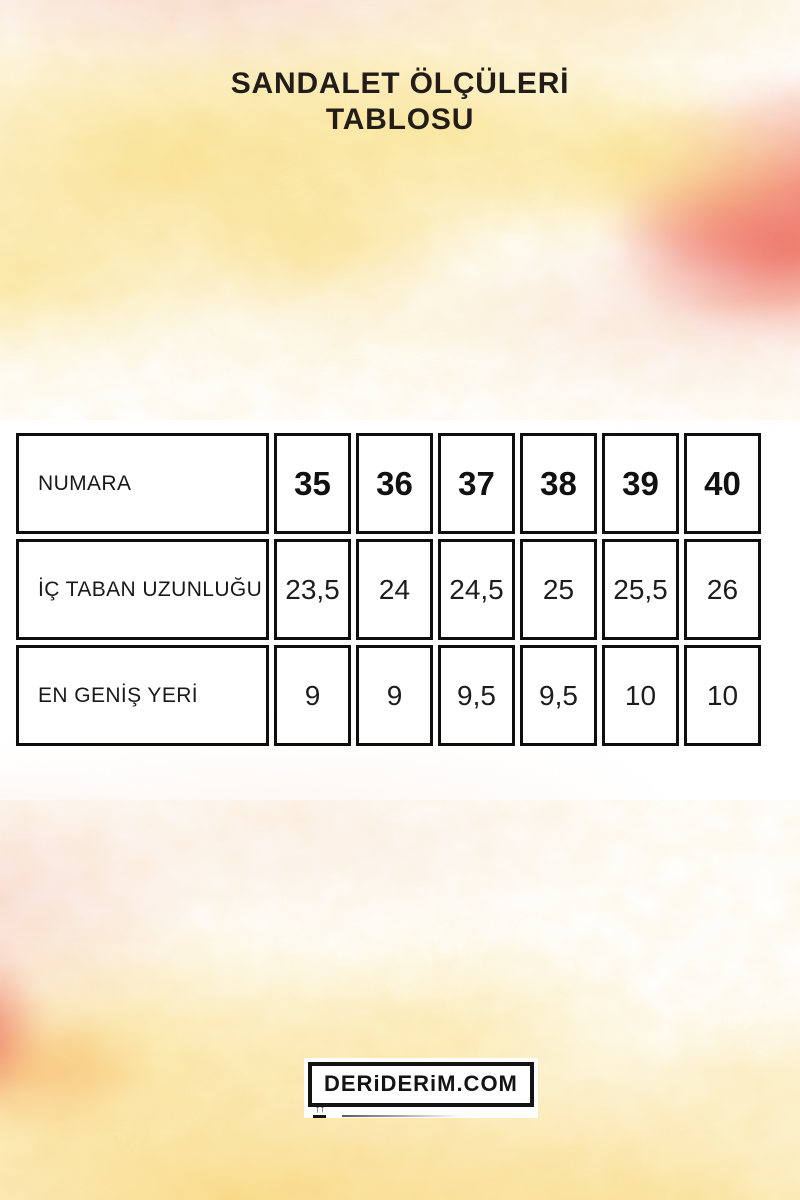  Describe the element at coordinates (312, 589) in the screenshot. I see `insole-length-cell: 23,5` at that location.